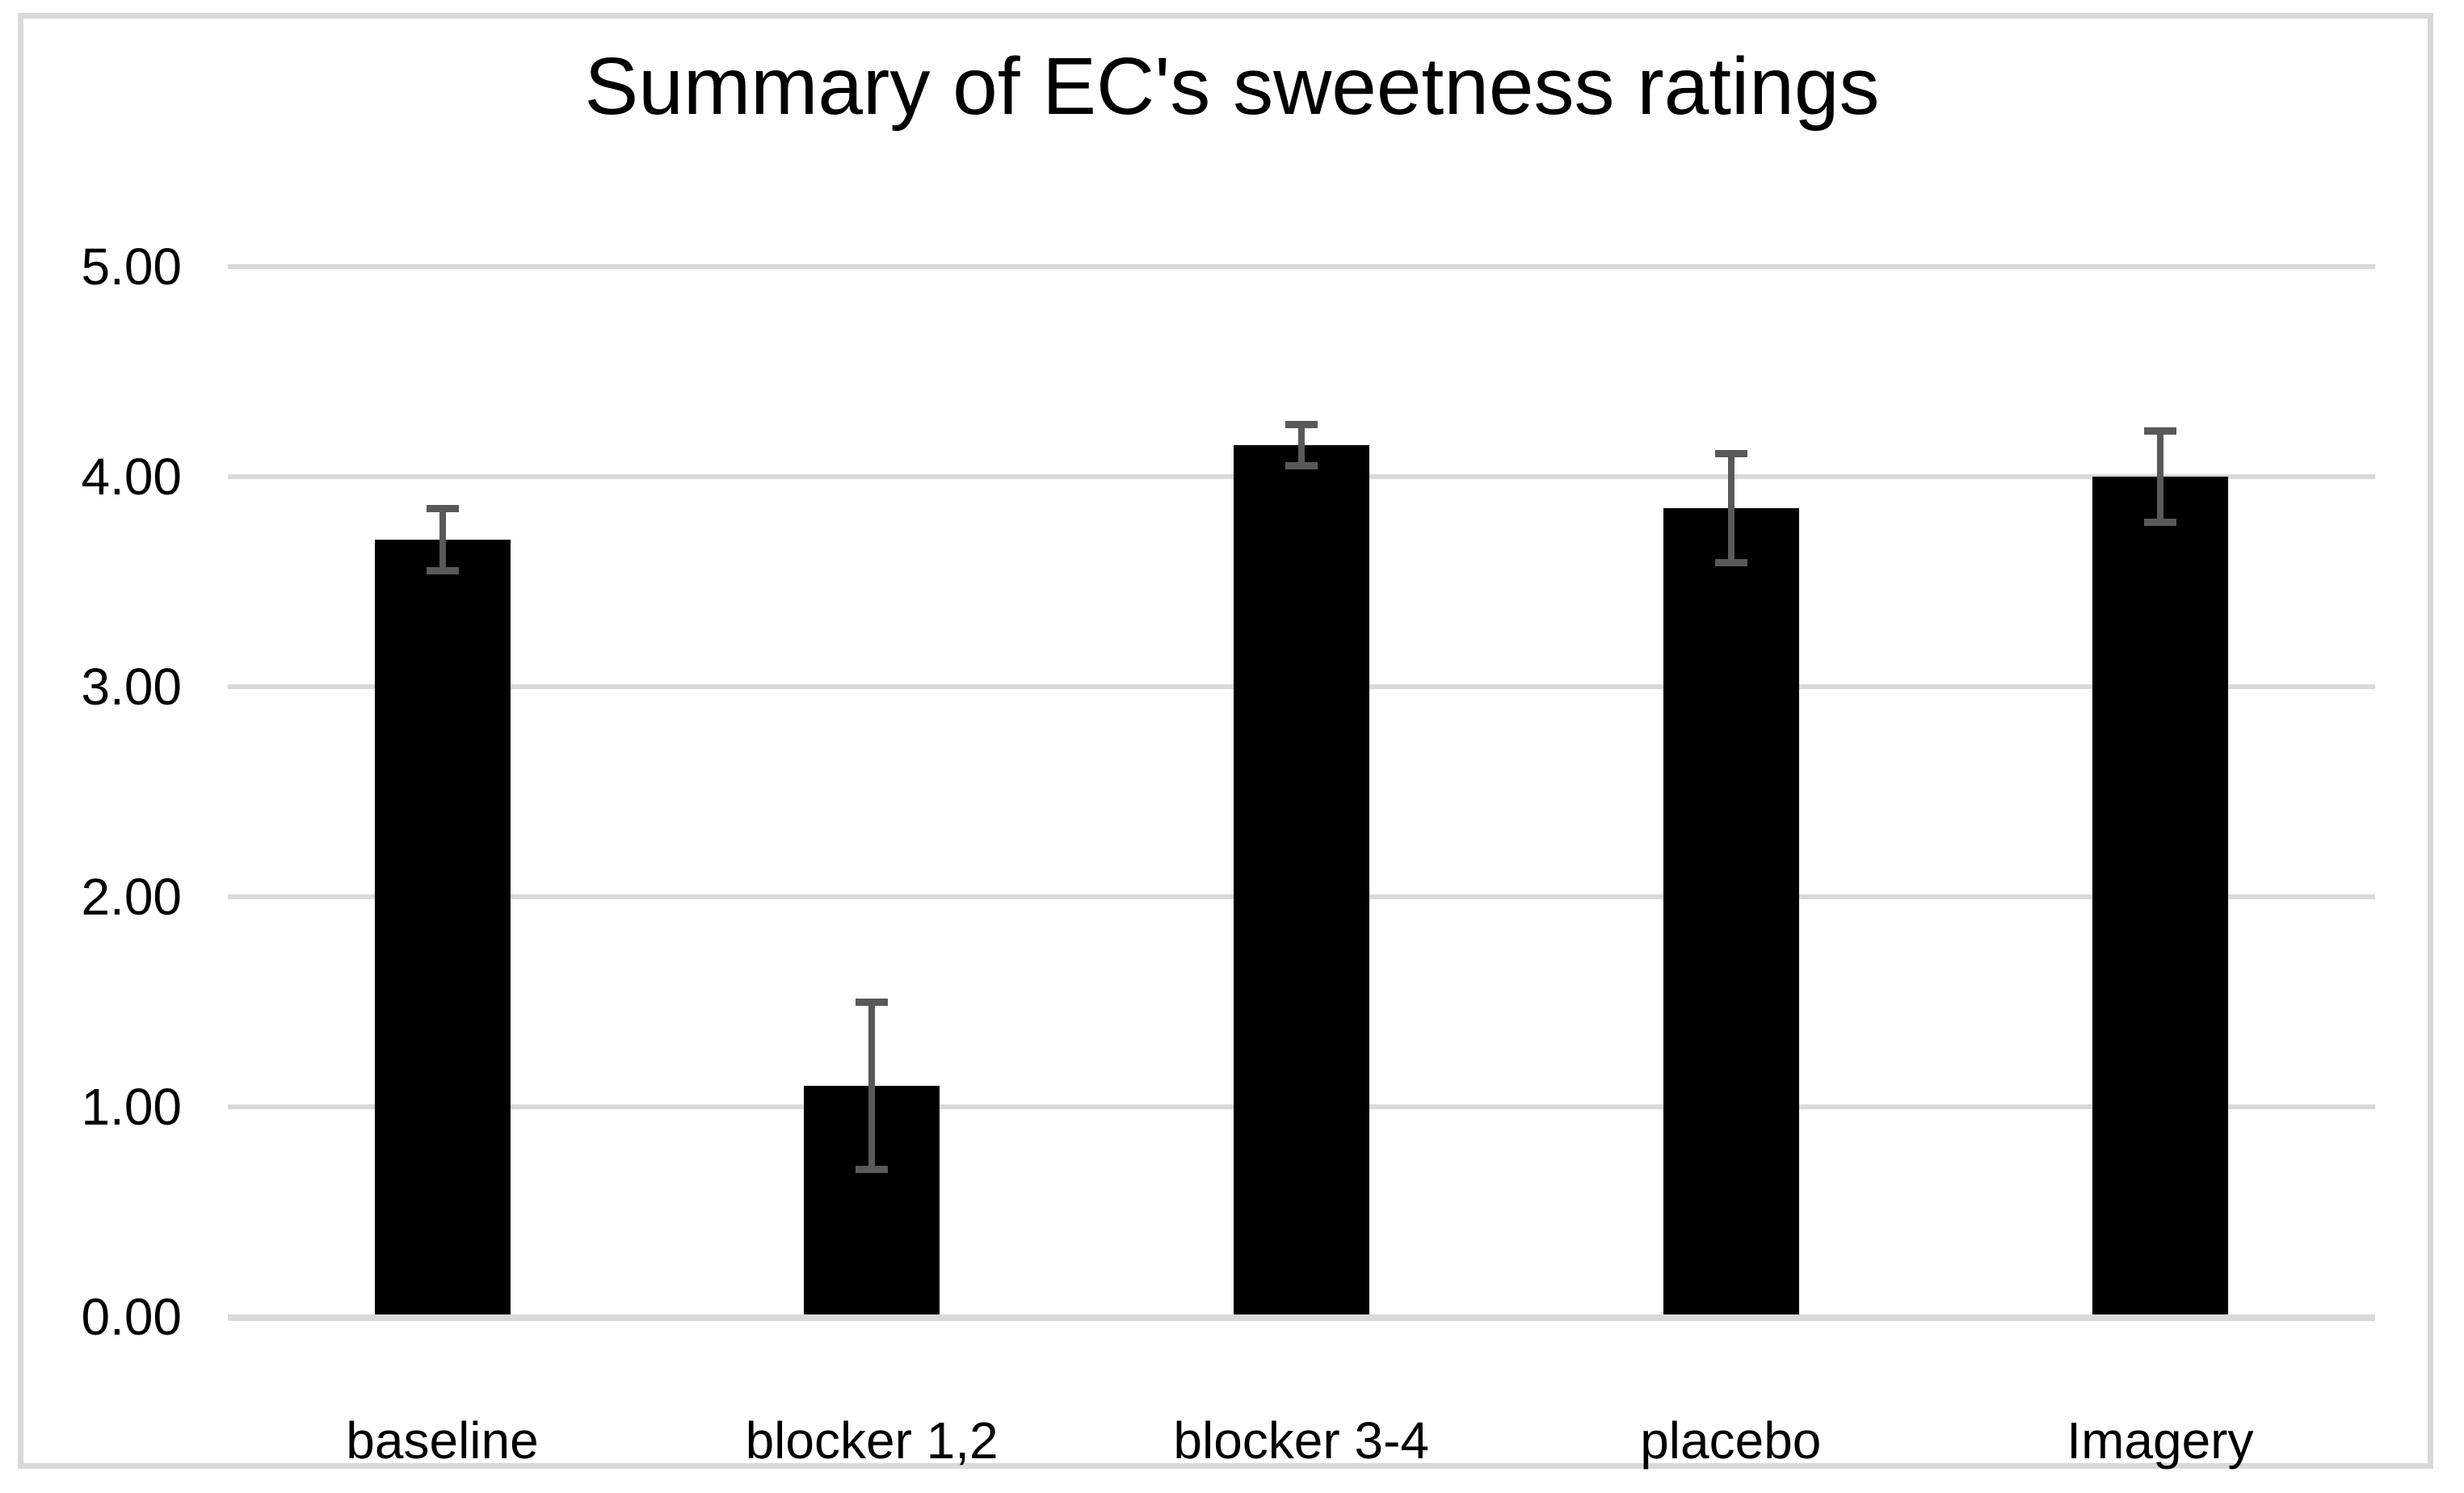 This screenshot has height=1493, width=2464. Describe the element at coordinates (1301, 1317) in the screenshot. I see `x-axis-line` at that location.